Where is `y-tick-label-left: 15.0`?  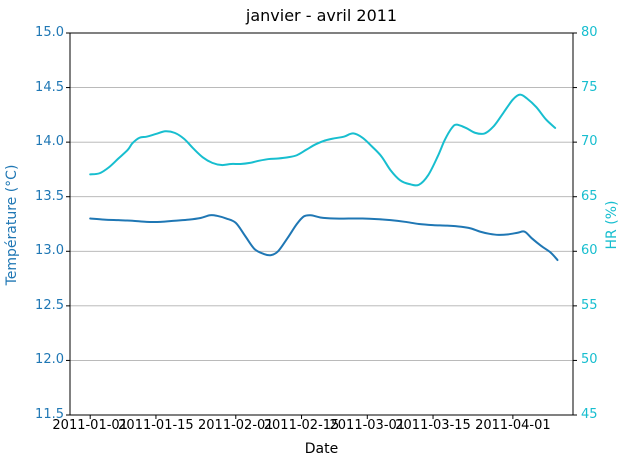 y-tick-label-left: 15.0 is located at coordinates (49, 32).